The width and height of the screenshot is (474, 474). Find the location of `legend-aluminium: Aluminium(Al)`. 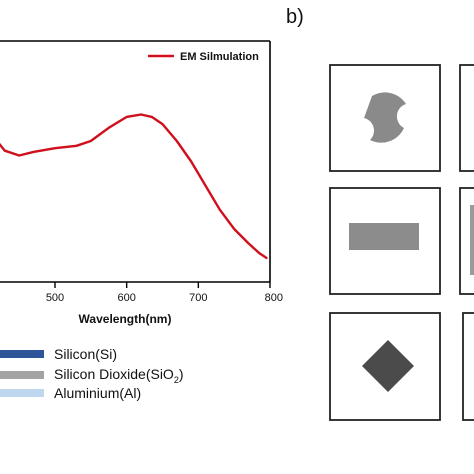

legend-aluminium: Aluminium(Al) is located at coordinates (70, 393).